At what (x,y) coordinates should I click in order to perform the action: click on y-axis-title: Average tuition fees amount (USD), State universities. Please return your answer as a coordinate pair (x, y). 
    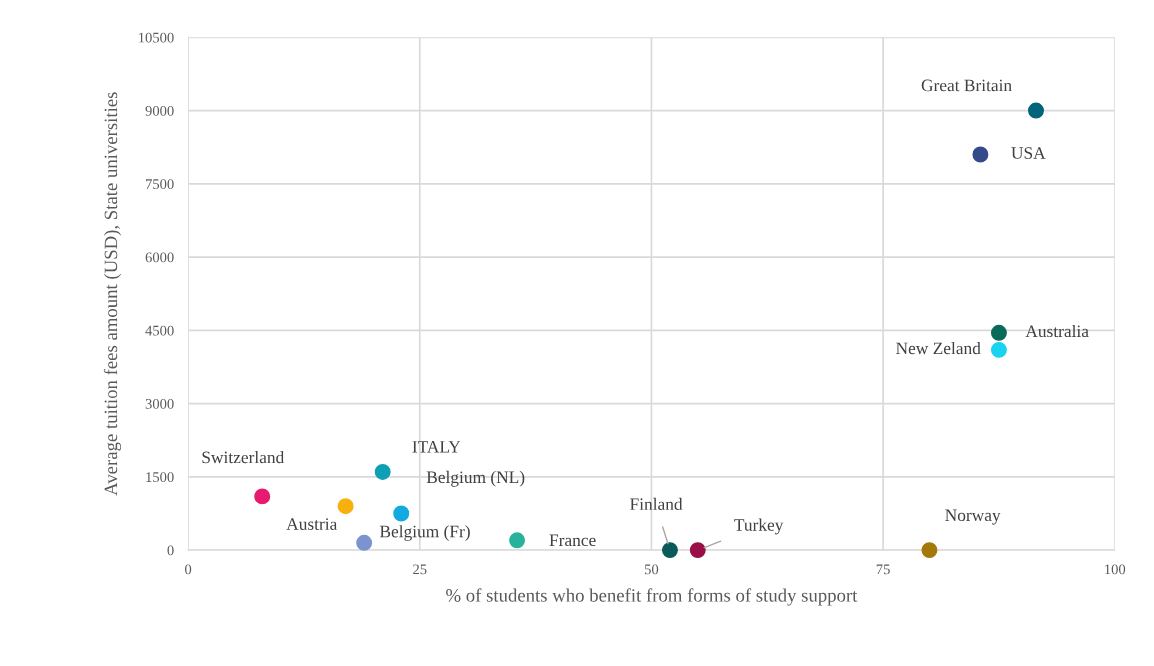
    Looking at the image, I should click on (112, 294).